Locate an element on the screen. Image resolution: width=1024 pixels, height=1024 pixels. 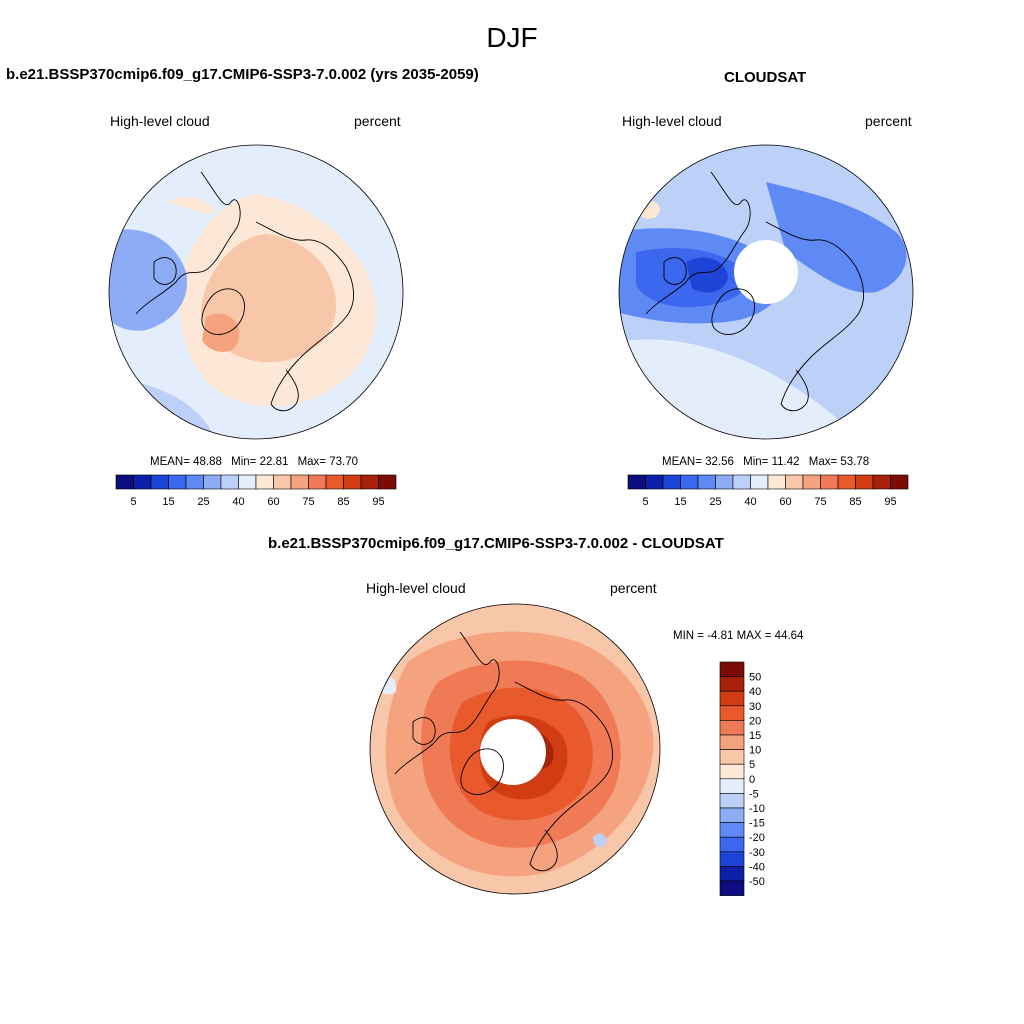
diff-colorbar-label: -15 is located at coordinates (757, 824).